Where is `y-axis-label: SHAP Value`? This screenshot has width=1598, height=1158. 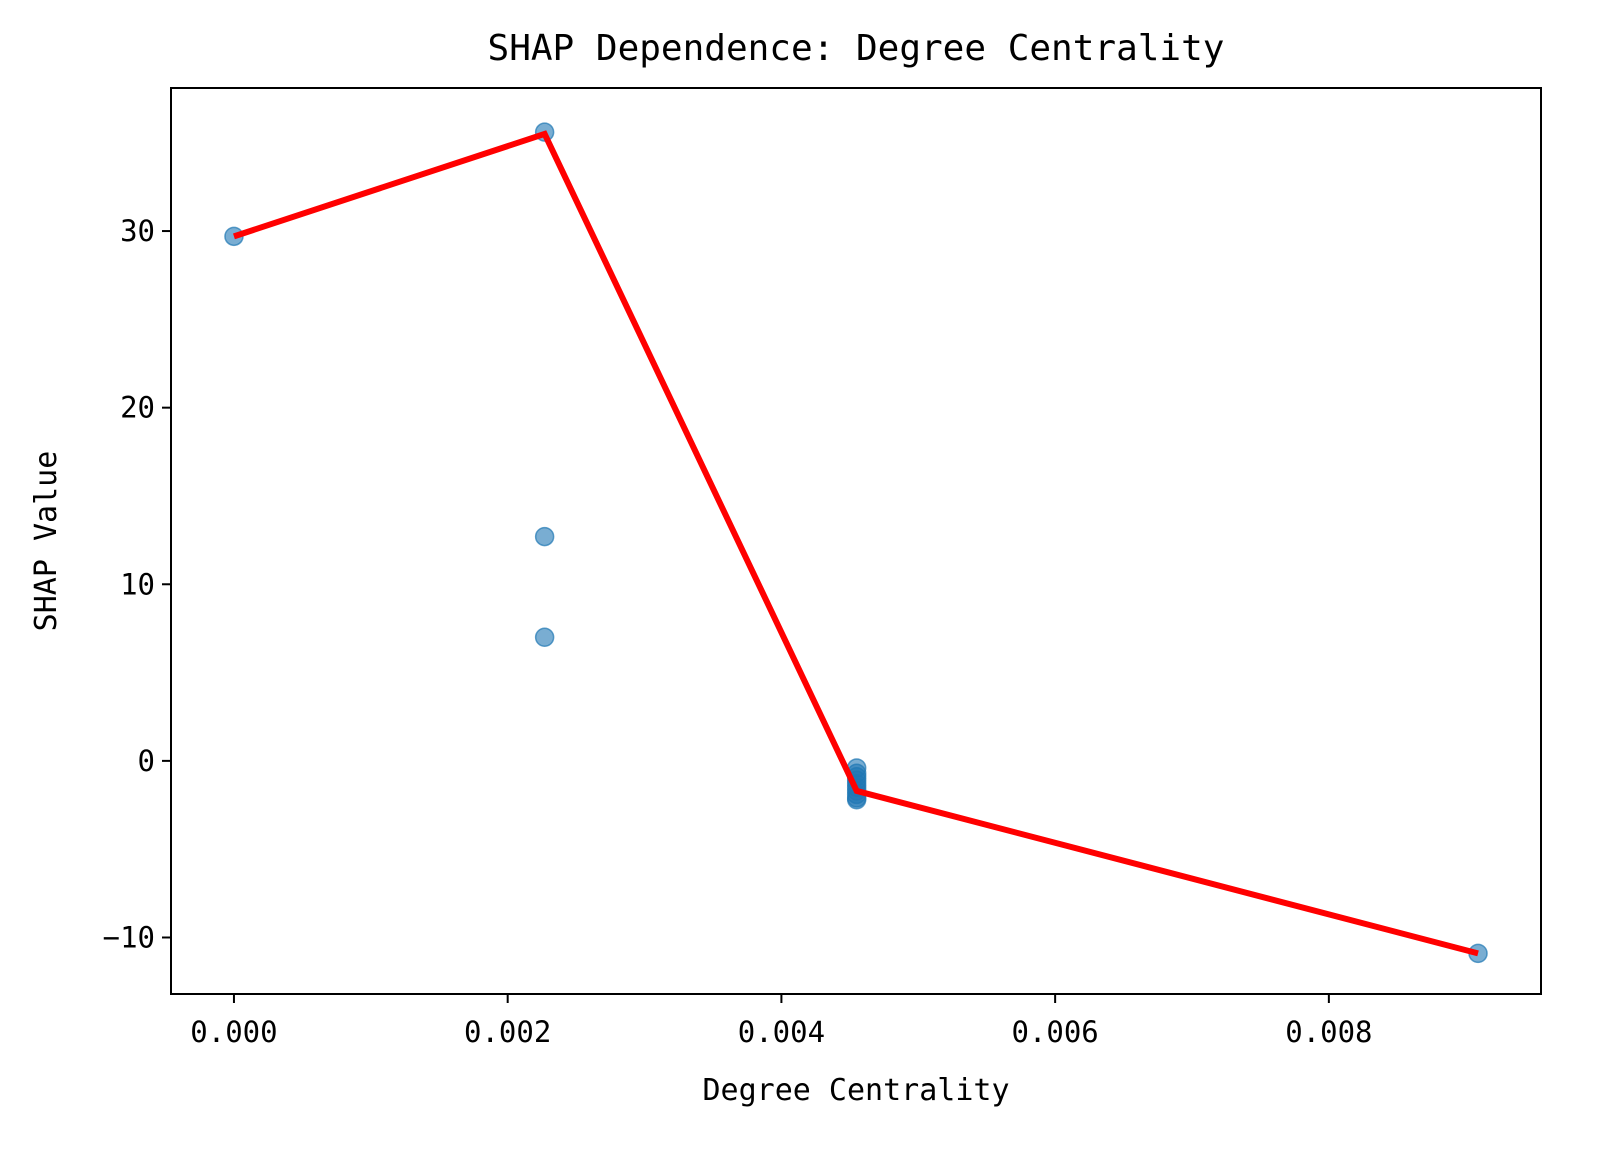
y-axis-label: SHAP Value is located at coordinates (46, 541).